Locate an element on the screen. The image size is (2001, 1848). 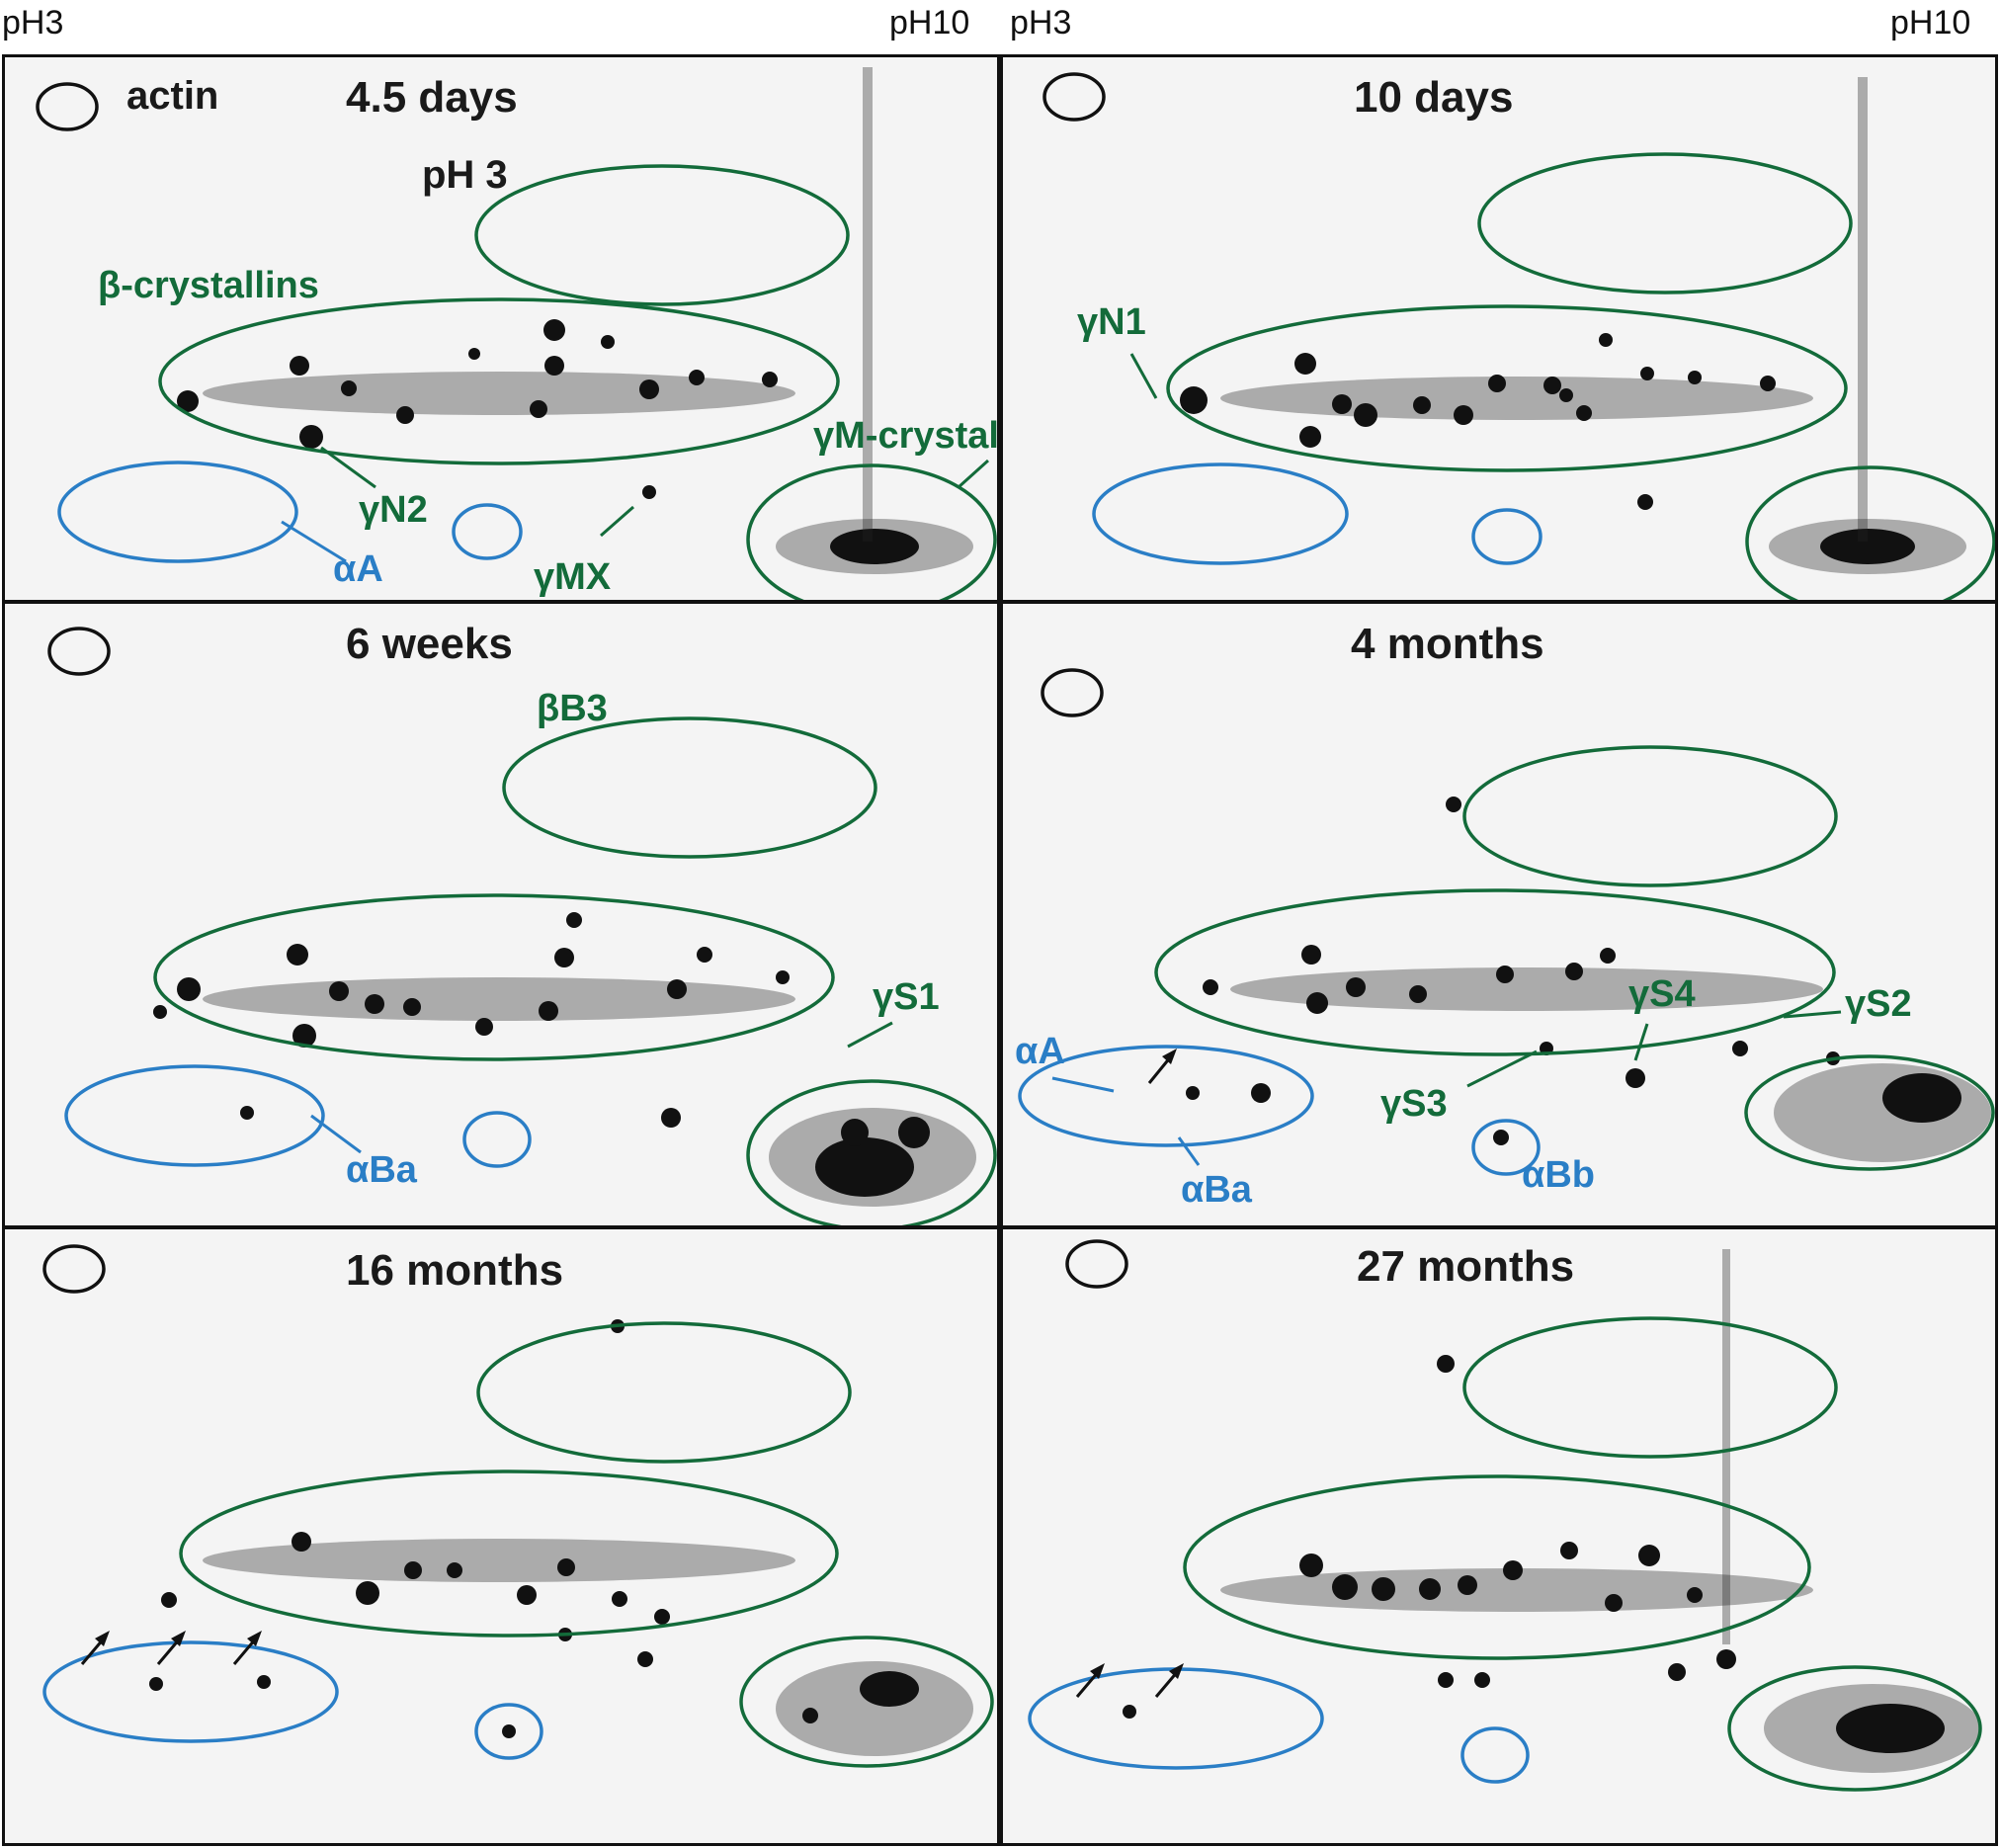
arrow-head-icon is located at coordinates (1169, 1056).